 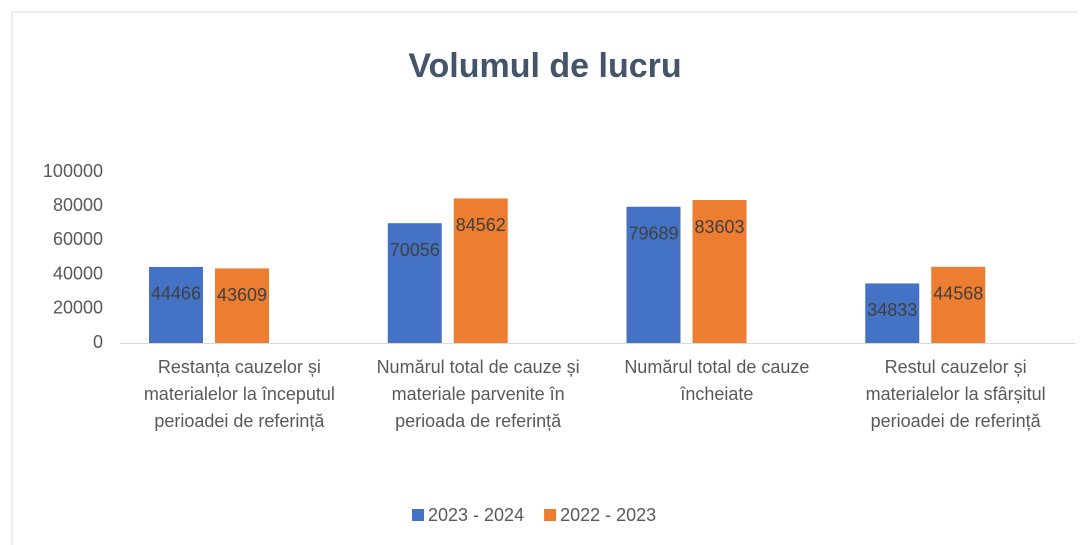 What do you see at coordinates (78, 205) in the screenshot?
I see `y-tick-label: 80000` at bounding box center [78, 205].